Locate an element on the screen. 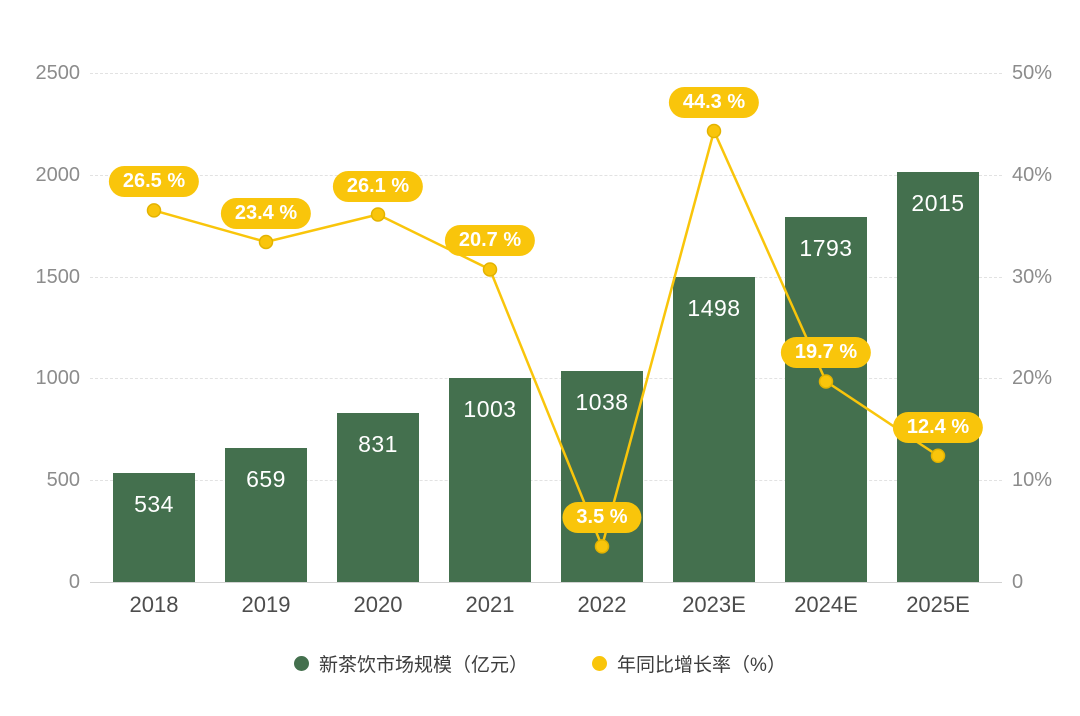 The width and height of the screenshot is (1080, 716). y-axis-left-tick: 1500 is located at coordinates (58, 276).